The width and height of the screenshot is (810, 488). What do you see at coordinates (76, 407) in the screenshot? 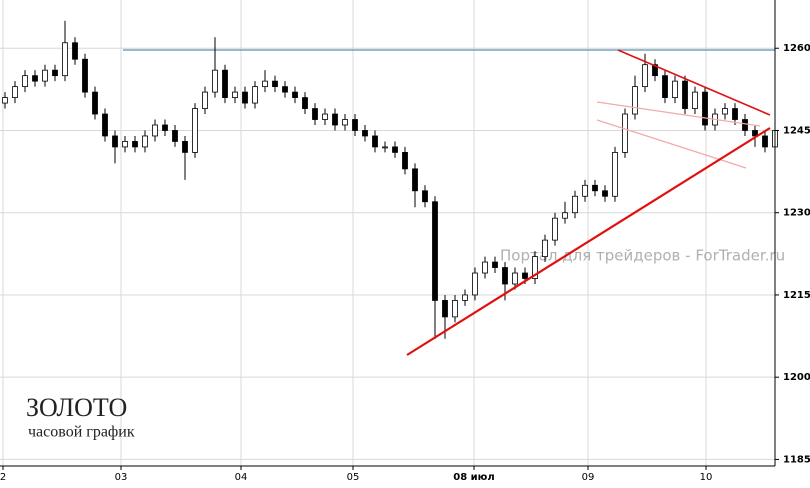
I see `chart-title: ЗОЛОТО` at bounding box center [76, 407].